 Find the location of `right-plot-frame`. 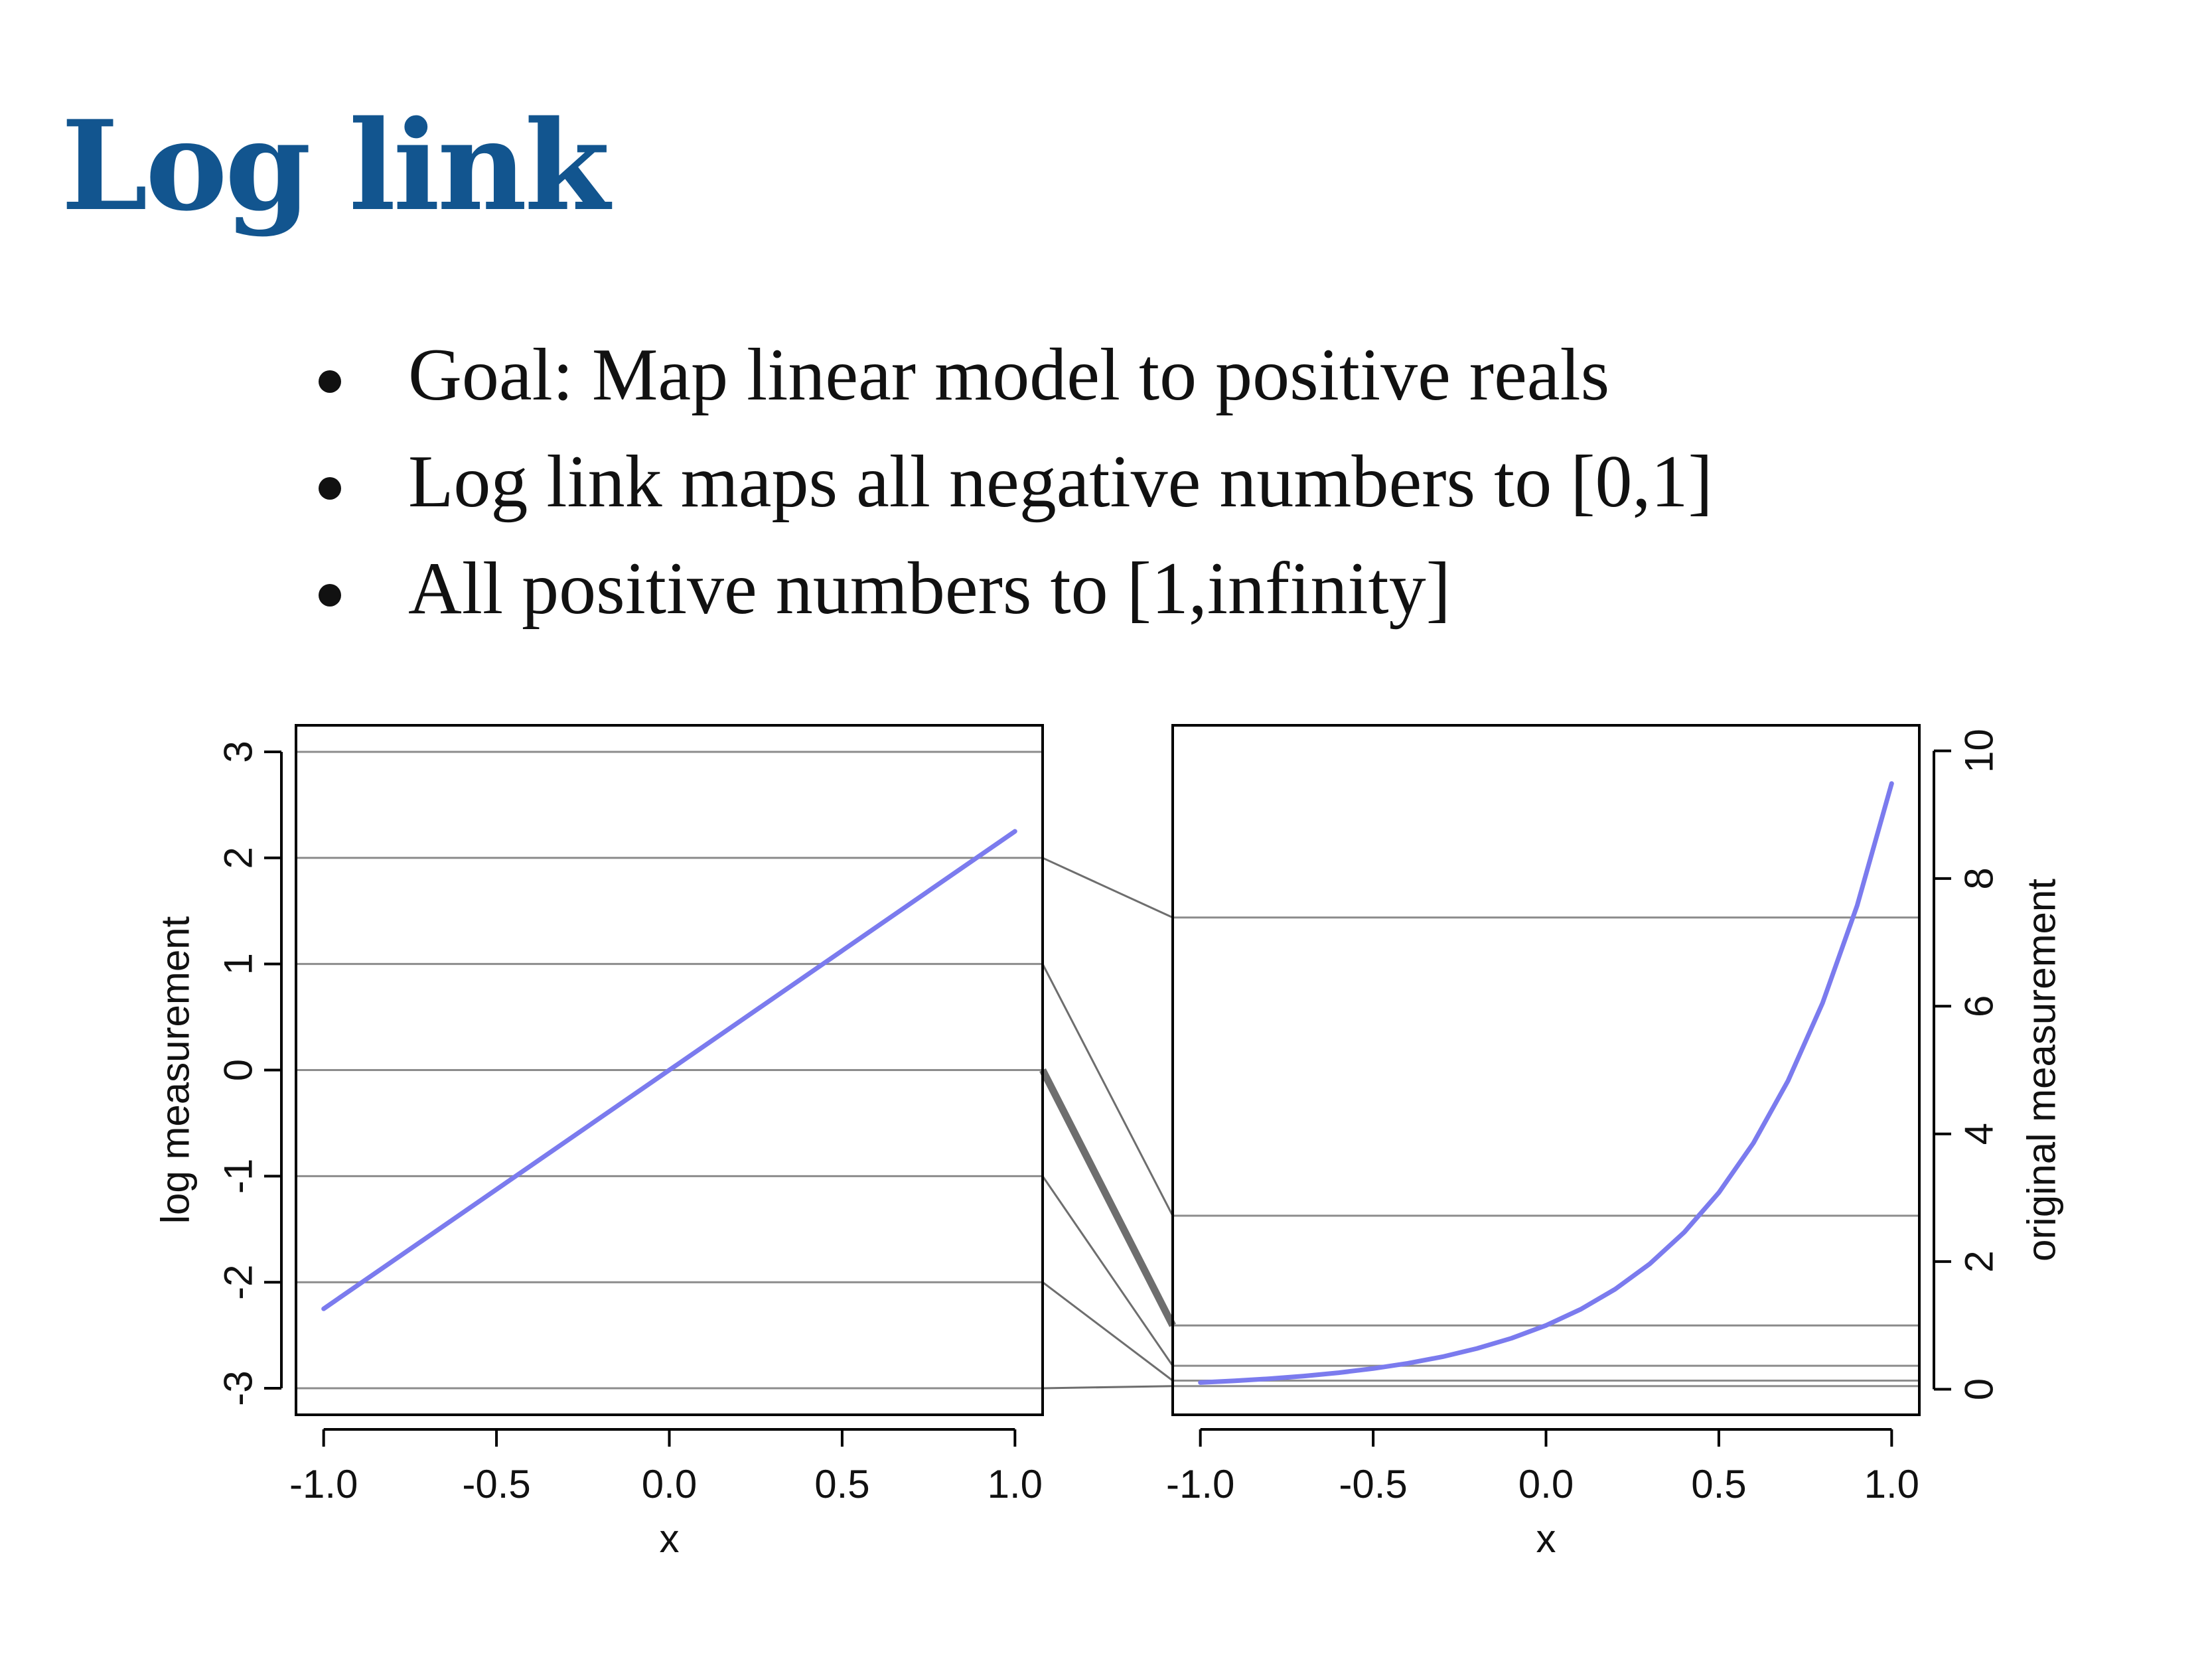

right-plot-frame is located at coordinates (1546, 1070).